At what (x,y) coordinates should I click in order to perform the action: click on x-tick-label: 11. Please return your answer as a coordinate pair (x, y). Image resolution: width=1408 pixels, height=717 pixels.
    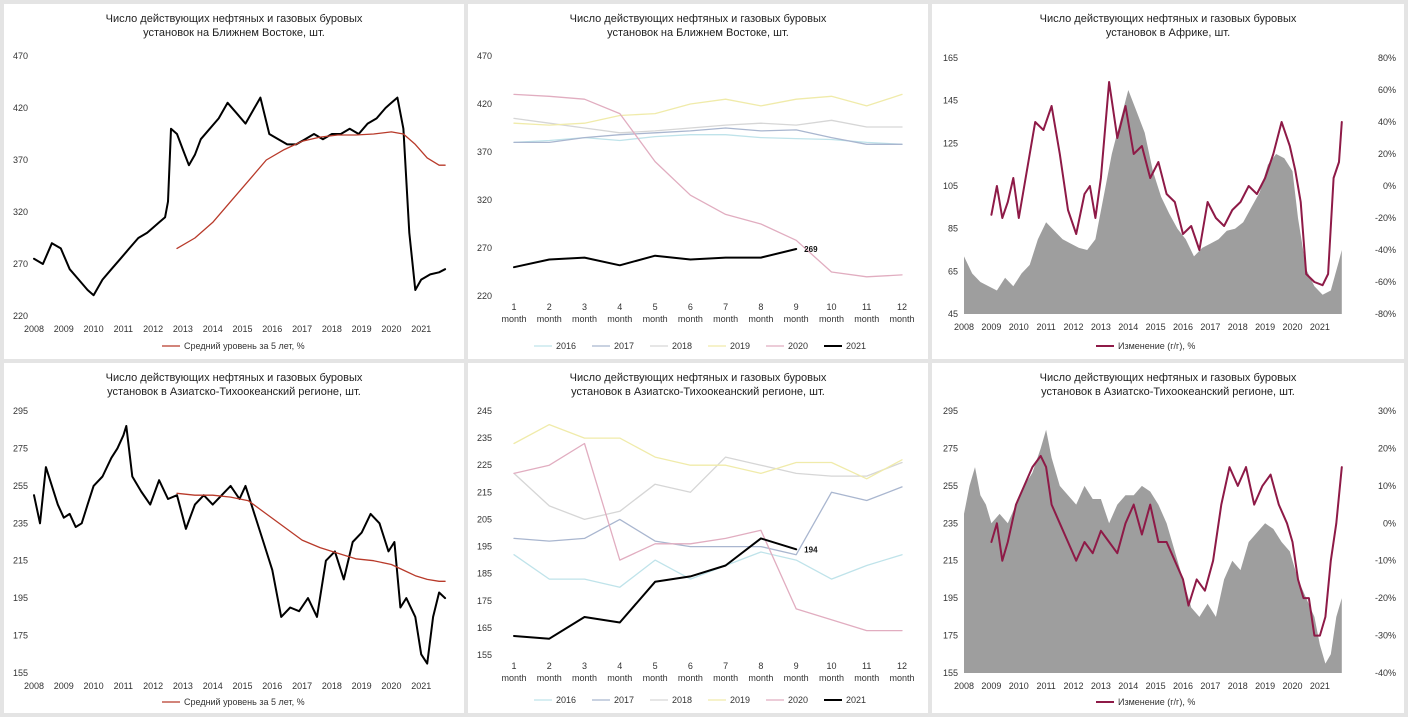
    Looking at the image, I should click on (866, 666).